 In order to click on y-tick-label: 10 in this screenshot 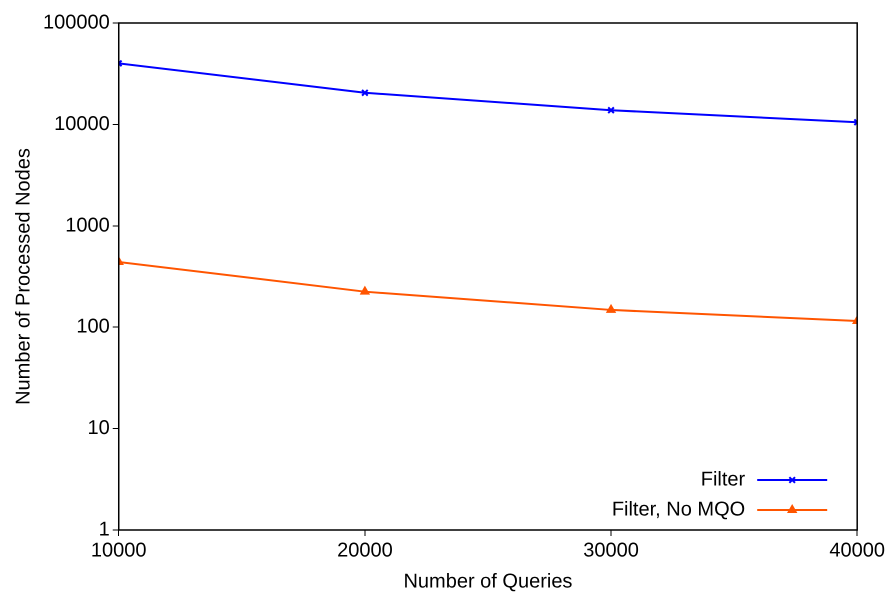, I will do `click(98, 428)`.